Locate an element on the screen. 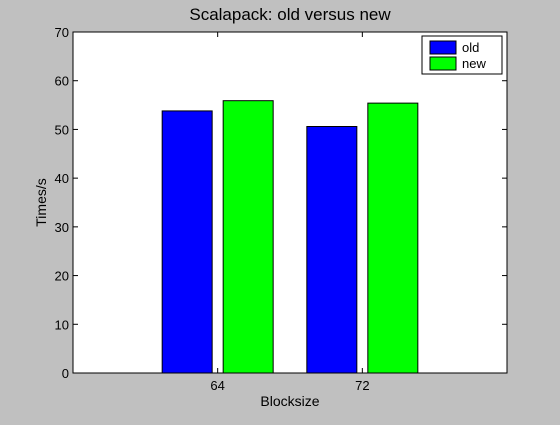 The height and width of the screenshot is (425, 560). y-tick-label: 40 is located at coordinates (62, 178).